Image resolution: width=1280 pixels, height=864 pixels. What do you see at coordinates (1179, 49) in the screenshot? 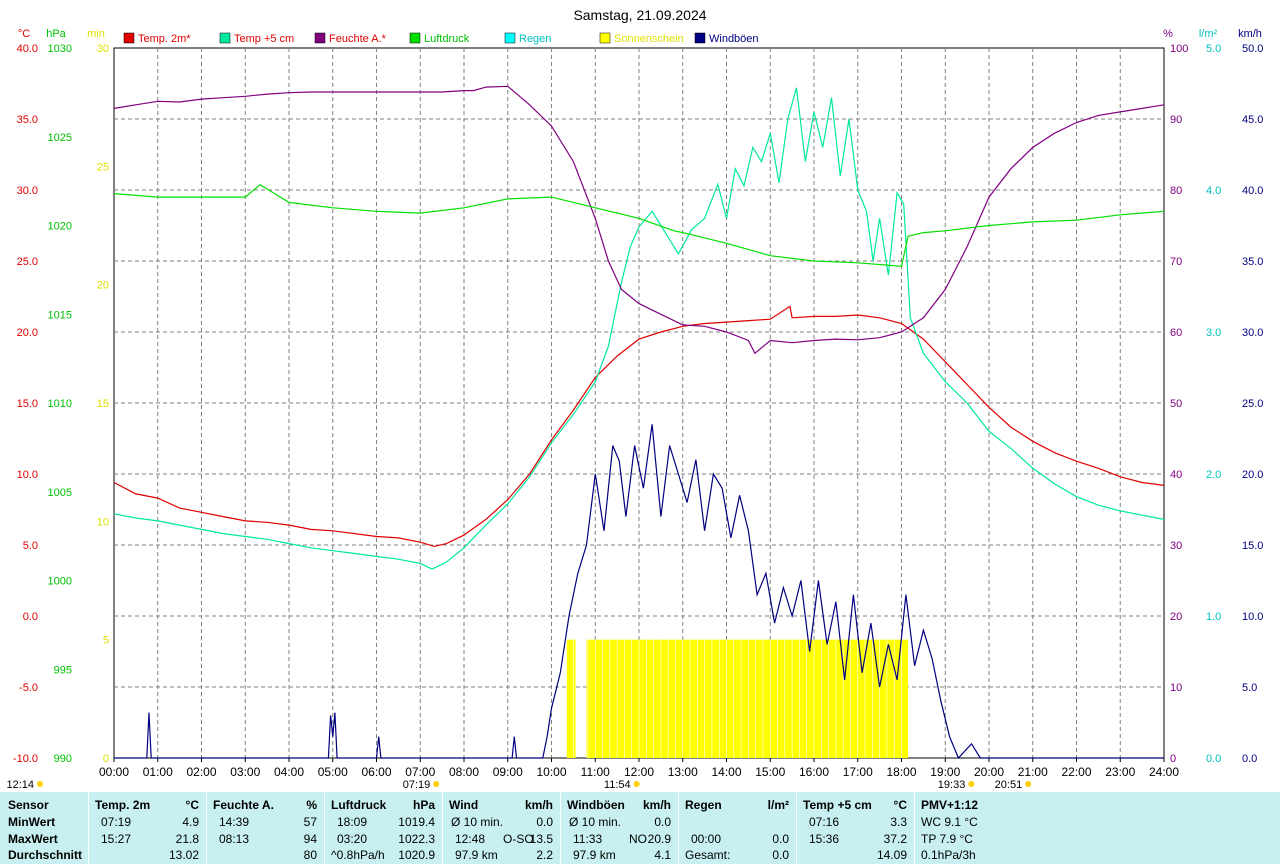
I see `humidity-axis-tick: 100` at bounding box center [1179, 49].